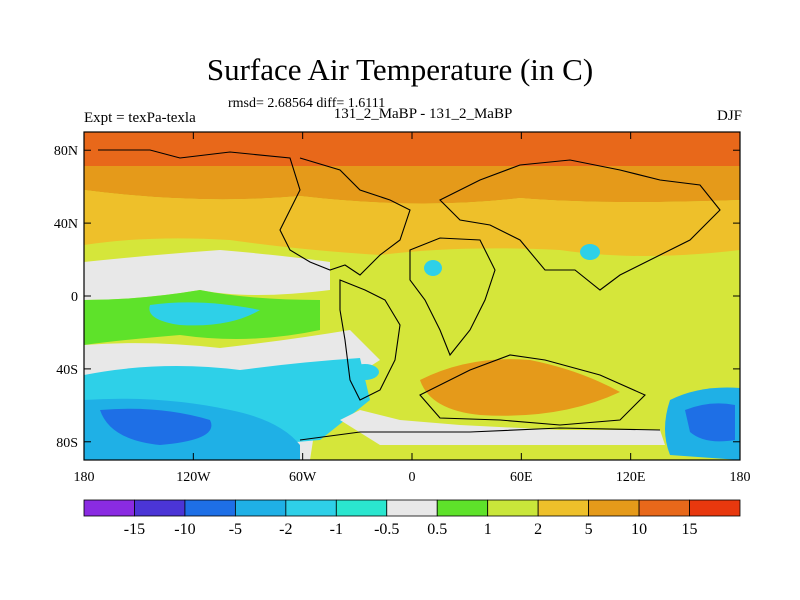 This screenshot has width=800, height=600. What do you see at coordinates (433, 268) in the screenshot?
I see `field-spot-africa` at bounding box center [433, 268].